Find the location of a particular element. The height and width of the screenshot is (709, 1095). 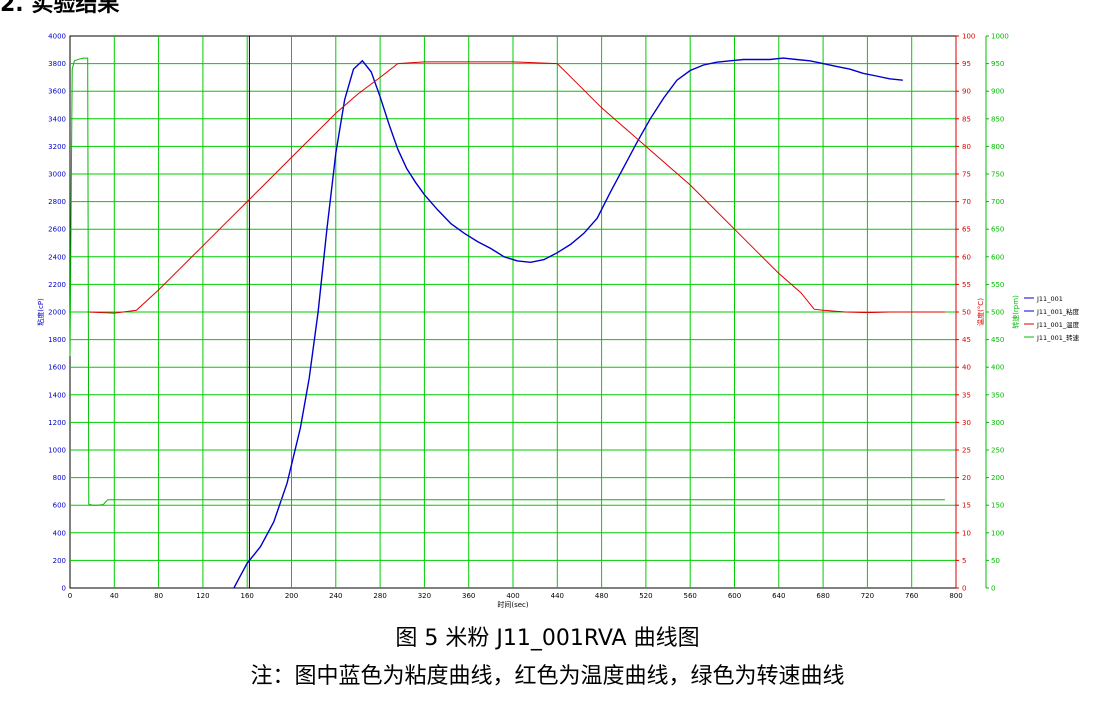

y-right2-tick-label: 100 is located at coordinates (997, 533).